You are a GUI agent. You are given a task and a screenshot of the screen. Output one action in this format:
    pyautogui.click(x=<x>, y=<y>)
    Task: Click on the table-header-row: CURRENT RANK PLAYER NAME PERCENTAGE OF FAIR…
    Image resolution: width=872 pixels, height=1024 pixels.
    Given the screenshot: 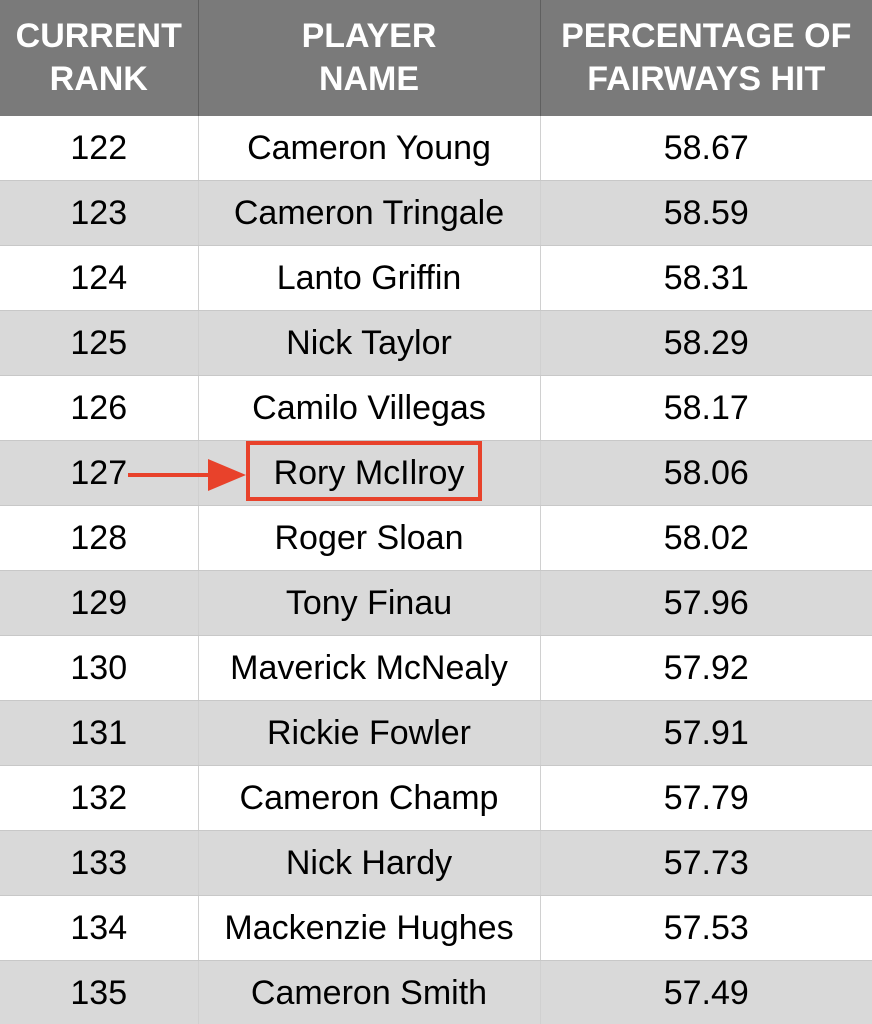 What is the action you would take?
    pyautogui.click(x=436, y=58)
    